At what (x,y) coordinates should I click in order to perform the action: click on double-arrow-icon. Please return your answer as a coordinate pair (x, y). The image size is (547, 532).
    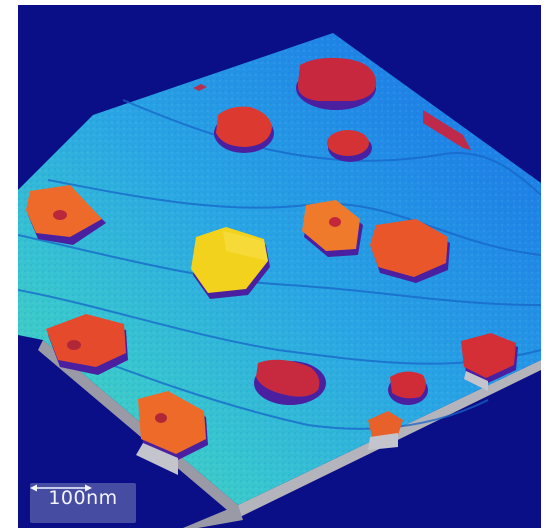
    Looking at the image, I should click on (61, 488).